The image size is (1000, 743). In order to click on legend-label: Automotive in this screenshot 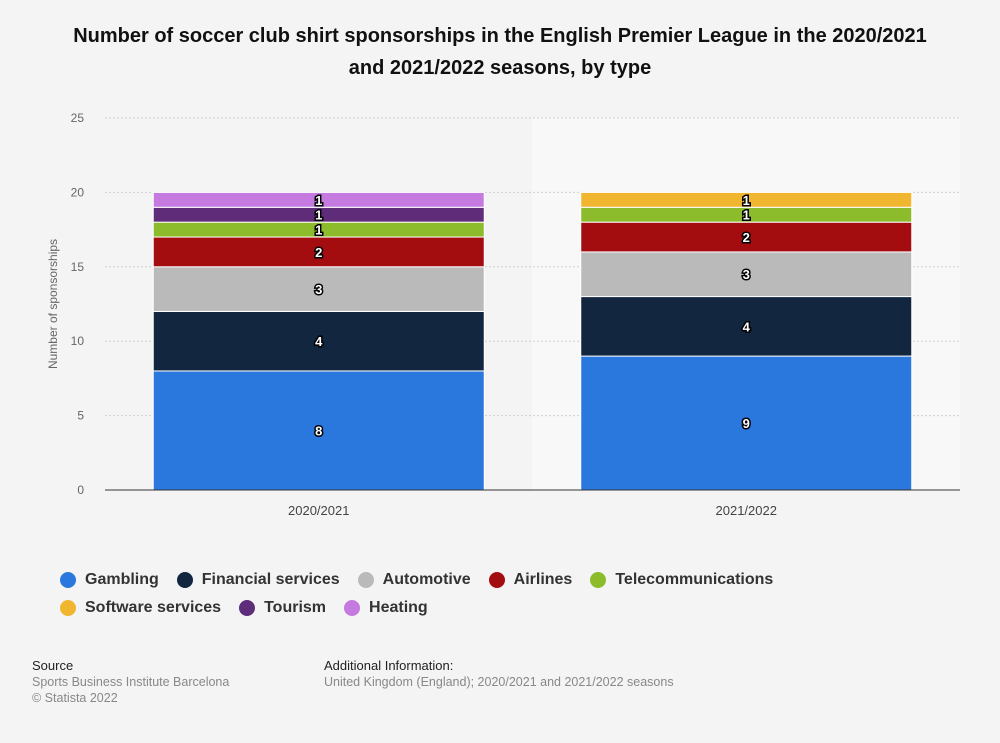, I will do `click(426, 579)`.